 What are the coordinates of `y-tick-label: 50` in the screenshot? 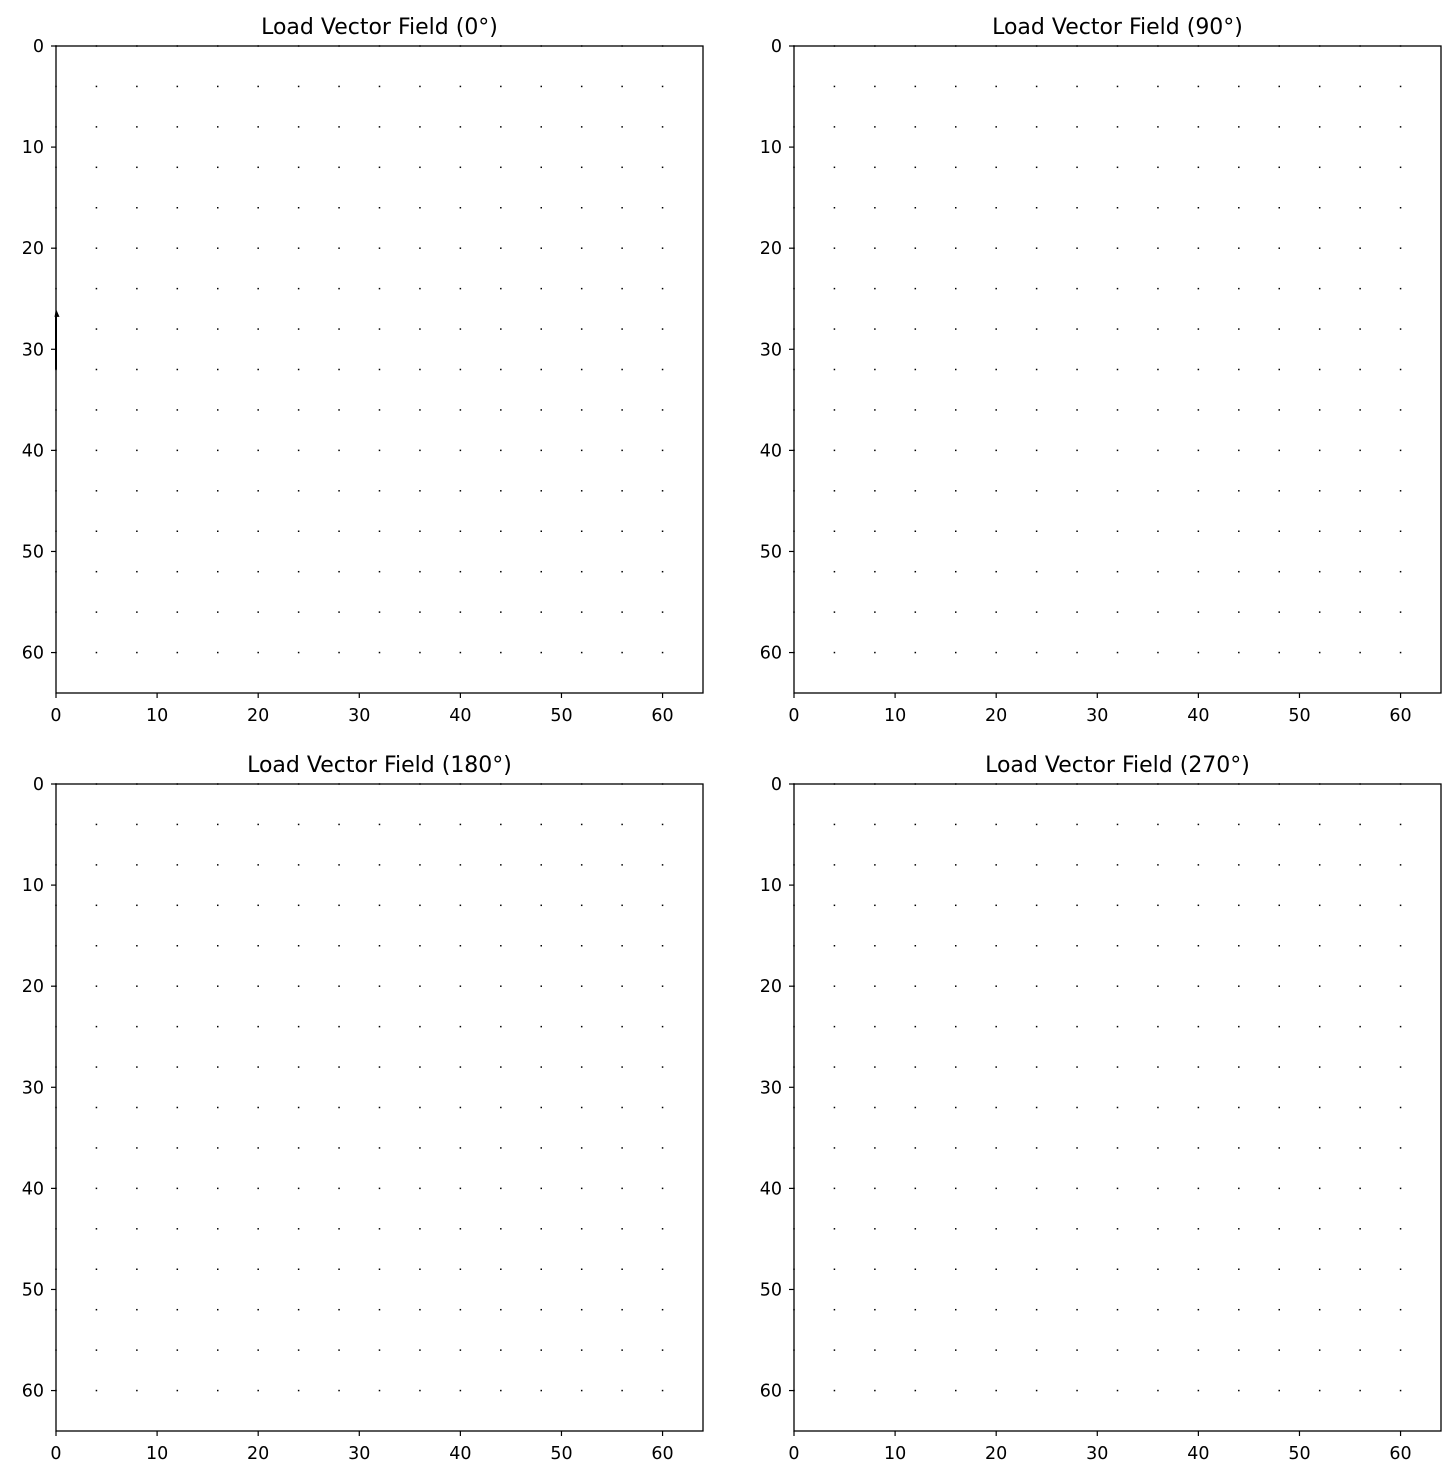 It's located at (33, 1290).